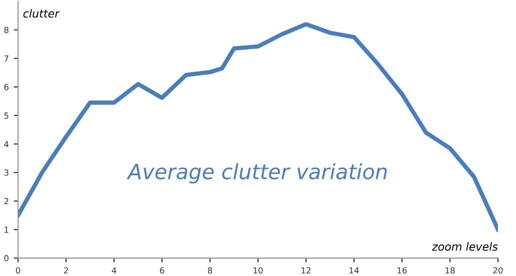 The width and height of the screenshot is (516, 276). I want to click on x-tick-label: 6, so click(162, 270).